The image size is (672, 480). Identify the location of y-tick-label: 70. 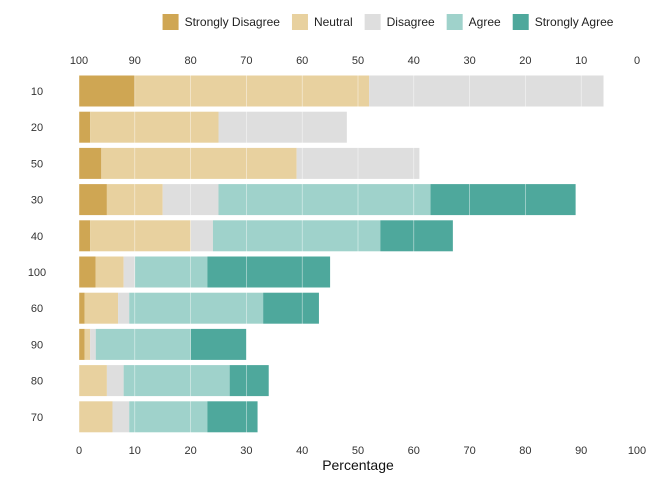
(37, 418).